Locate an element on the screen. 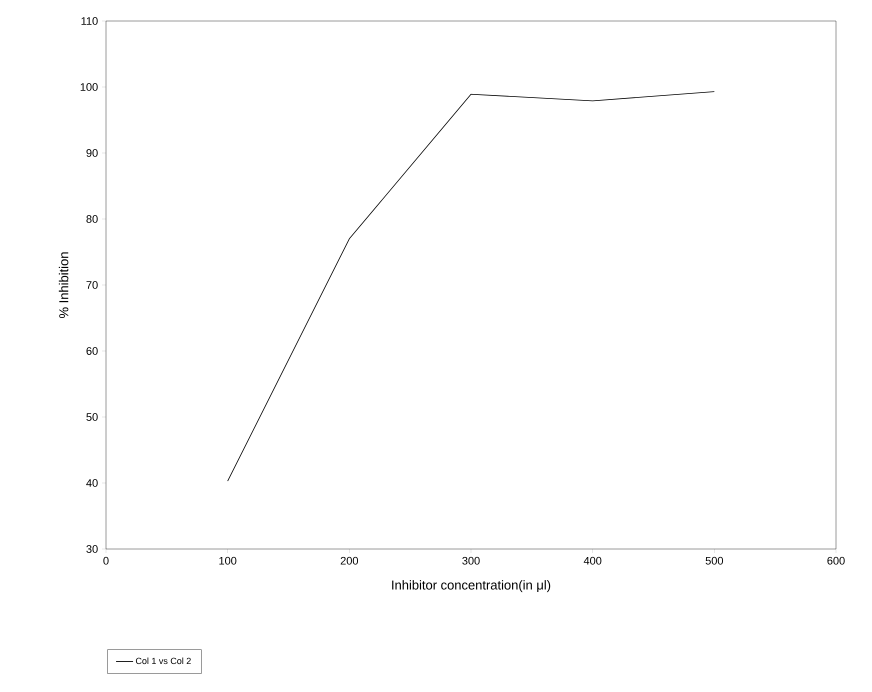 This screenshot has height=692, width=872. x-tick-label: 600 is located at coordinates (836, 560).